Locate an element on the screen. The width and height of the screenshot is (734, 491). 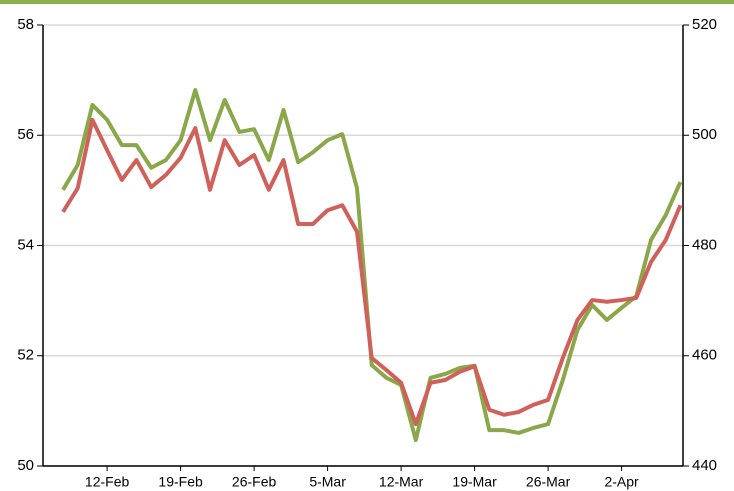
y2-tick-label: 500 is located at coordinates (704, 134).